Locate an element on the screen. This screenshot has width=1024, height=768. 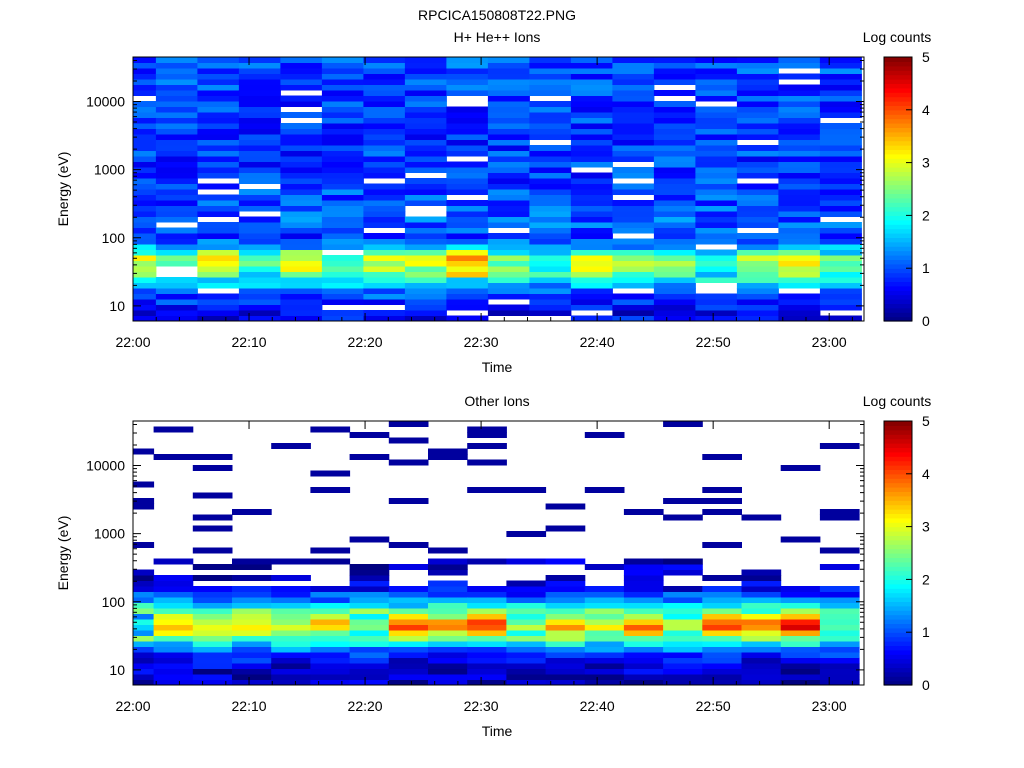
y-tick-label: 100 is located at coordinates (114, 602).